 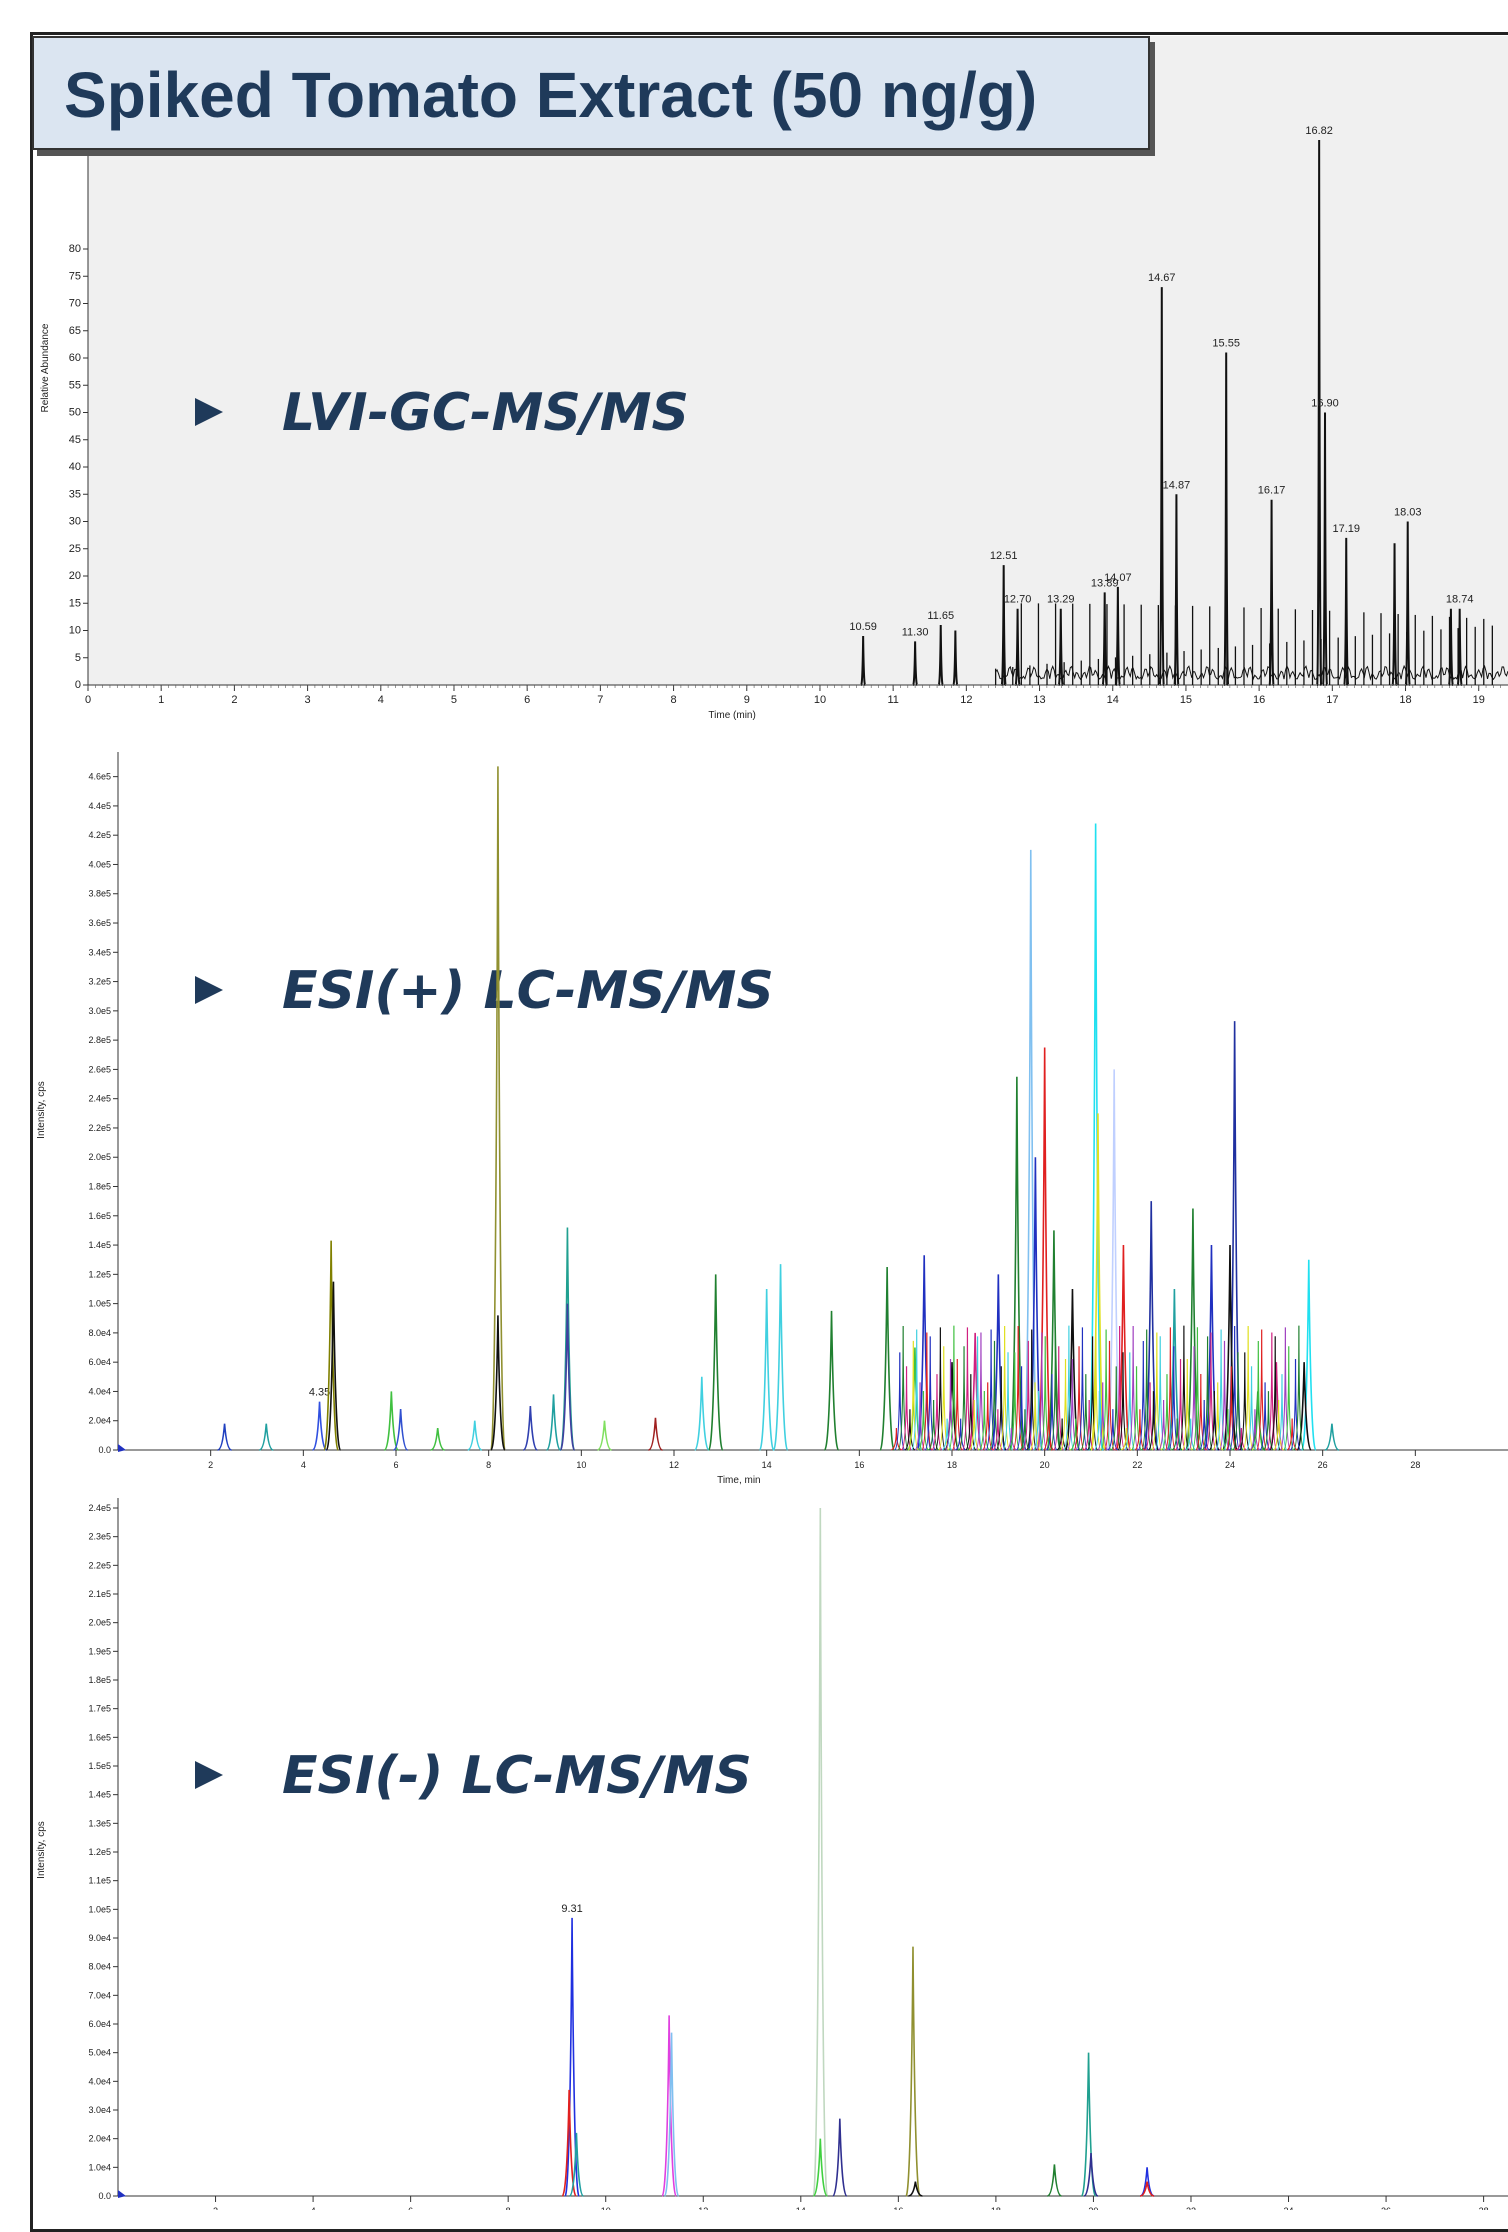 What do you see at coordinates (75, 331) in the screenshot?
I see `y-tick-label: 65` at bounding box center [75, 331].